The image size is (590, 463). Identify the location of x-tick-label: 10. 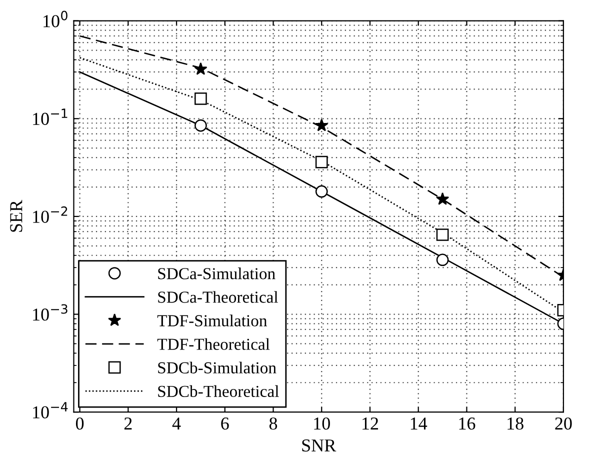
(322, 423).